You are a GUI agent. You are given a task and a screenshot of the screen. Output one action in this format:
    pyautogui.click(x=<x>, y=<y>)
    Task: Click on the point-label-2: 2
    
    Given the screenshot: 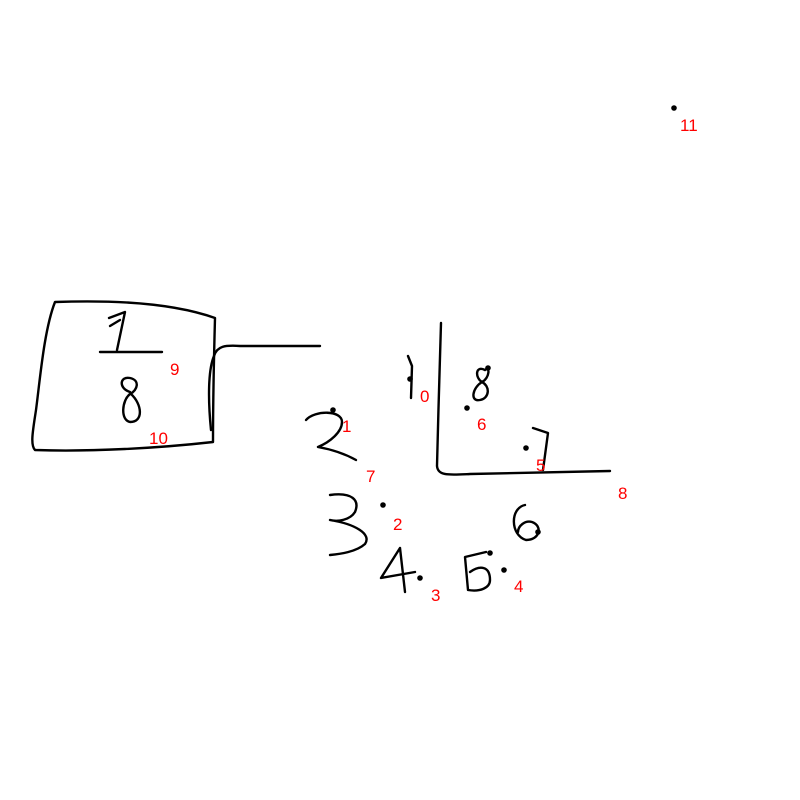 What is the action you would take?
    pyautogui.click(x=397, y=524)
    